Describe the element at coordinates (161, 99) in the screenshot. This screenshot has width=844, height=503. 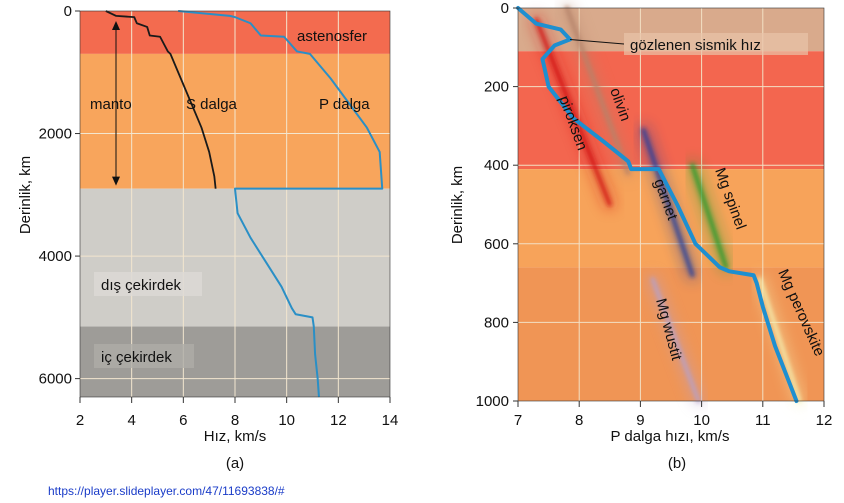
I see `s-wave-line` at that location.